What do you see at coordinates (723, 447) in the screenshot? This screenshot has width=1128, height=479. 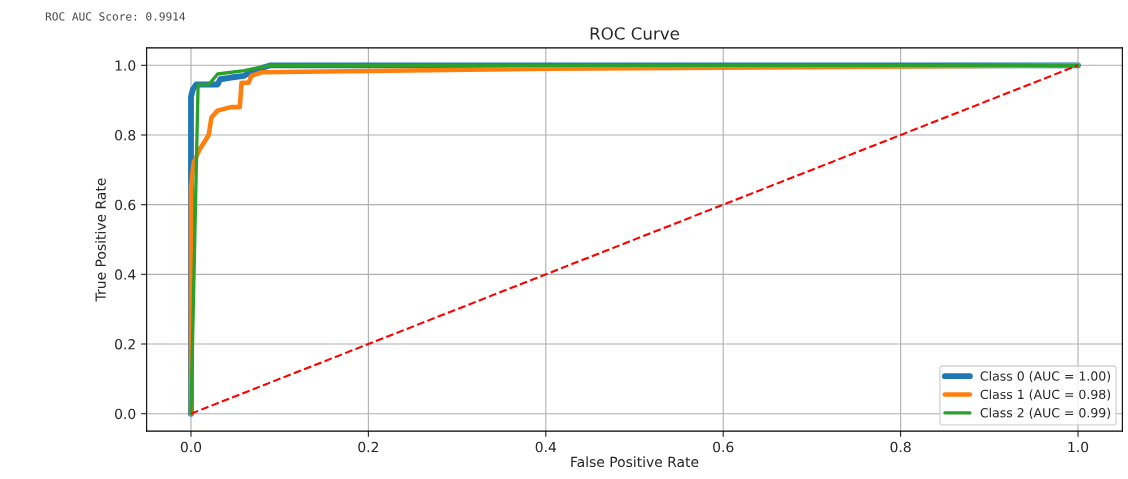 I see `x-tick-label: 0.6` at bounding box center [723, 447].